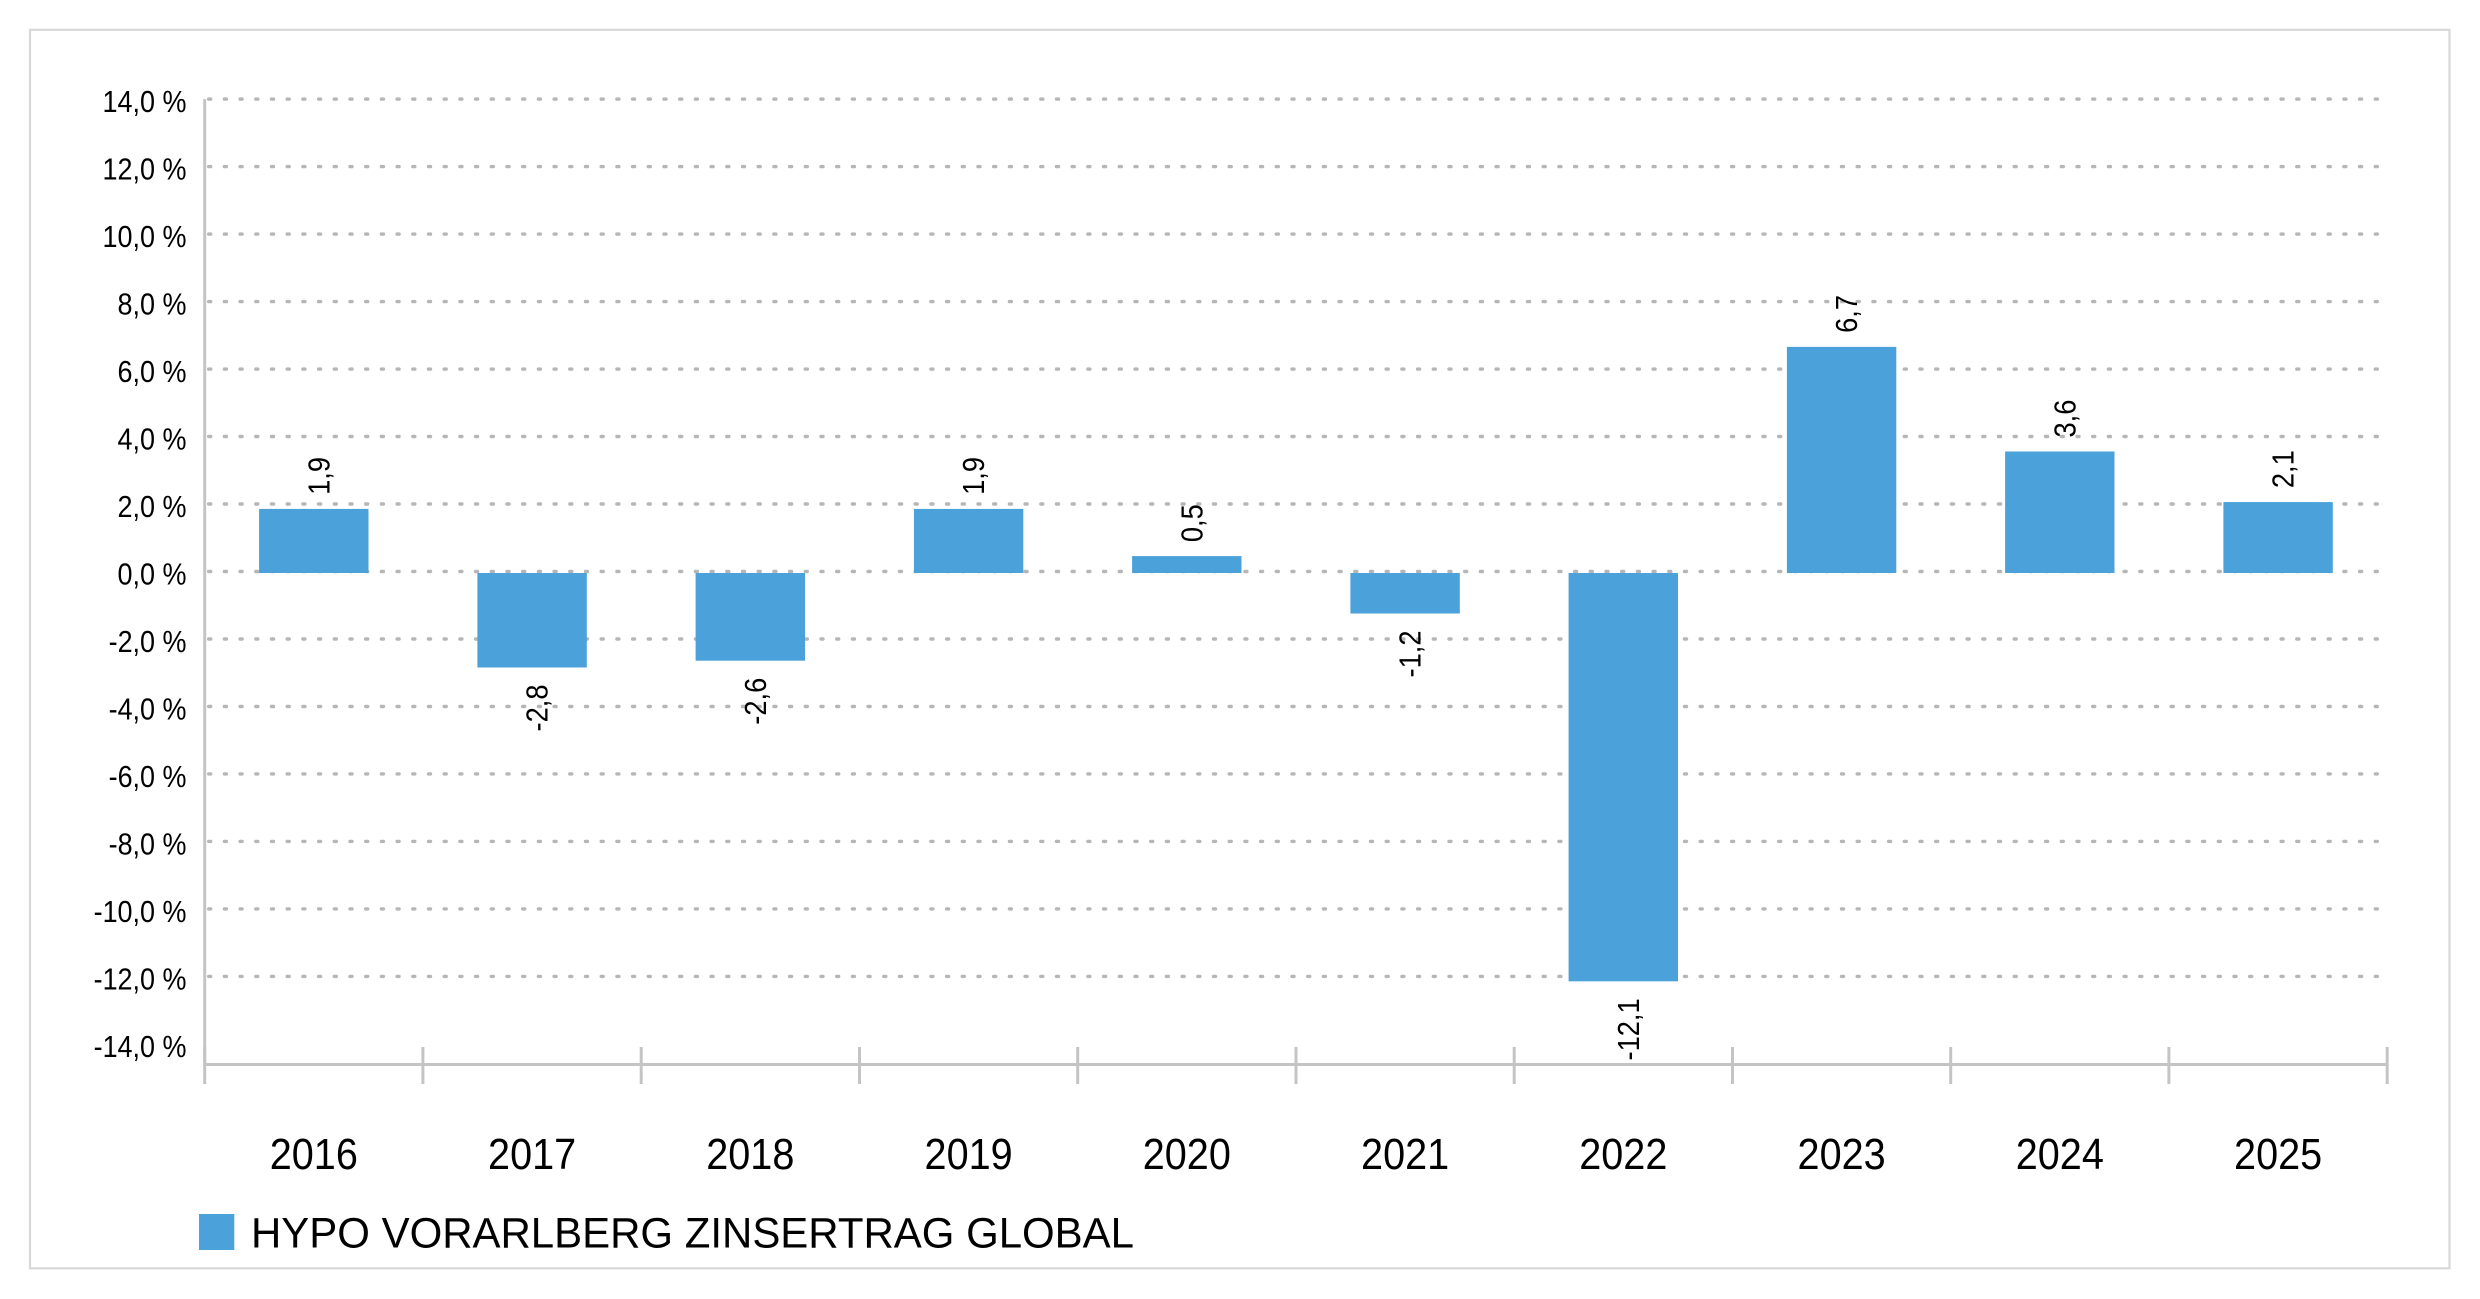  Describe the element at coordinates (152, 574) in the screenshot. I see `svg-text: 0,0 %` at that location.